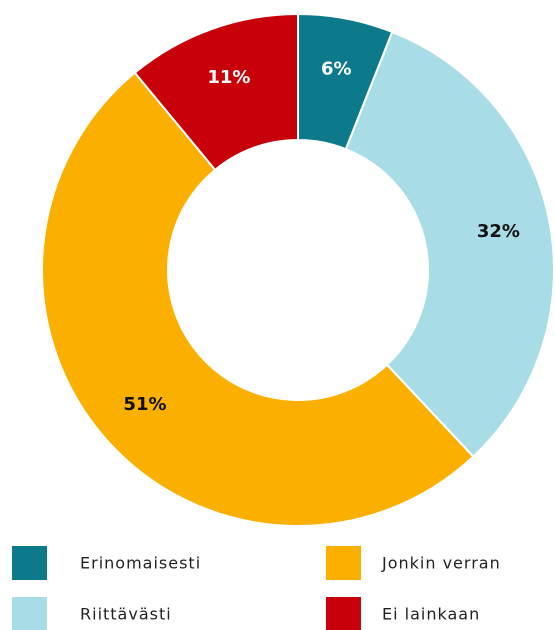  I want to click on data-label: 6%, so click(336, 69).